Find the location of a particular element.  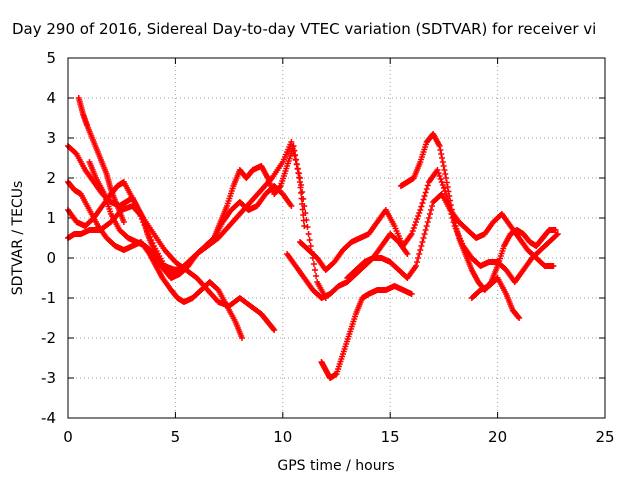

y-tick-label: -1 is located at coordinates (48, 298).